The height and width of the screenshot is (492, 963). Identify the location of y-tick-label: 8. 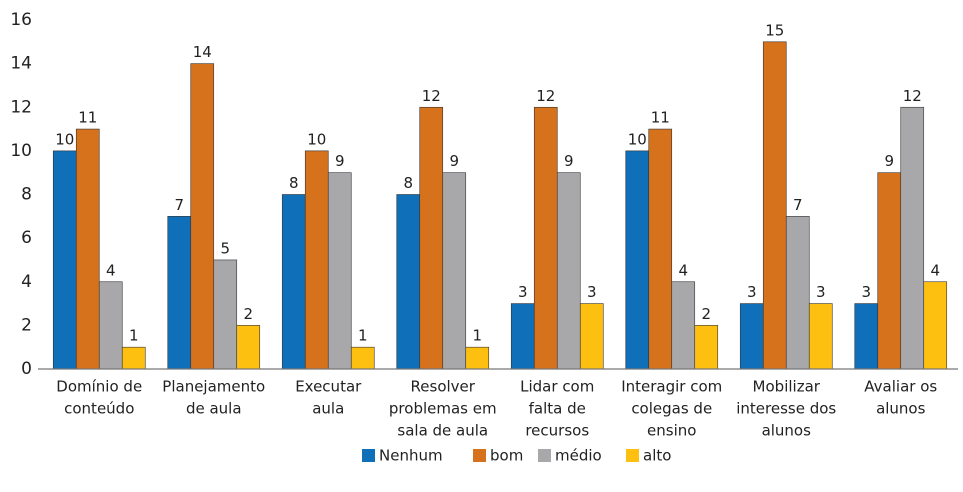
(26, 195).